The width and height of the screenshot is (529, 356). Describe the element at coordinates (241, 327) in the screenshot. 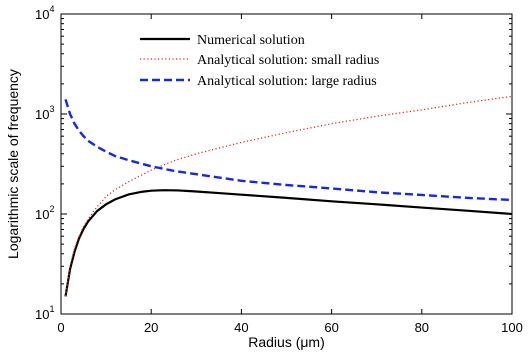

I see `x-tick-label-2: 40` at that location.